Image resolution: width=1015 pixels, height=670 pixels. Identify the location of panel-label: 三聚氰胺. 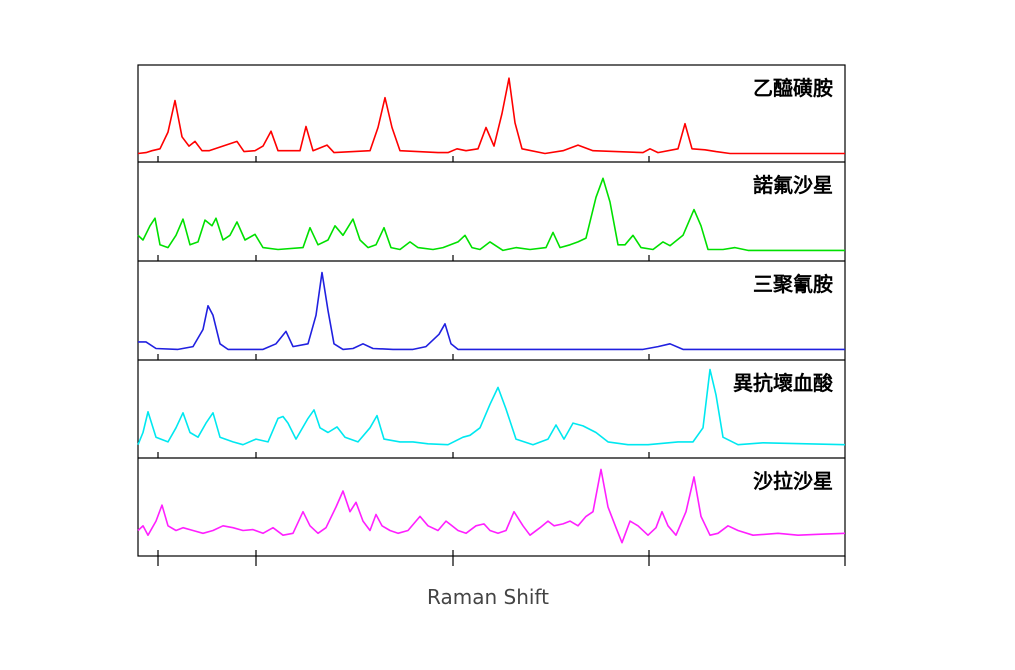
(793, 284).